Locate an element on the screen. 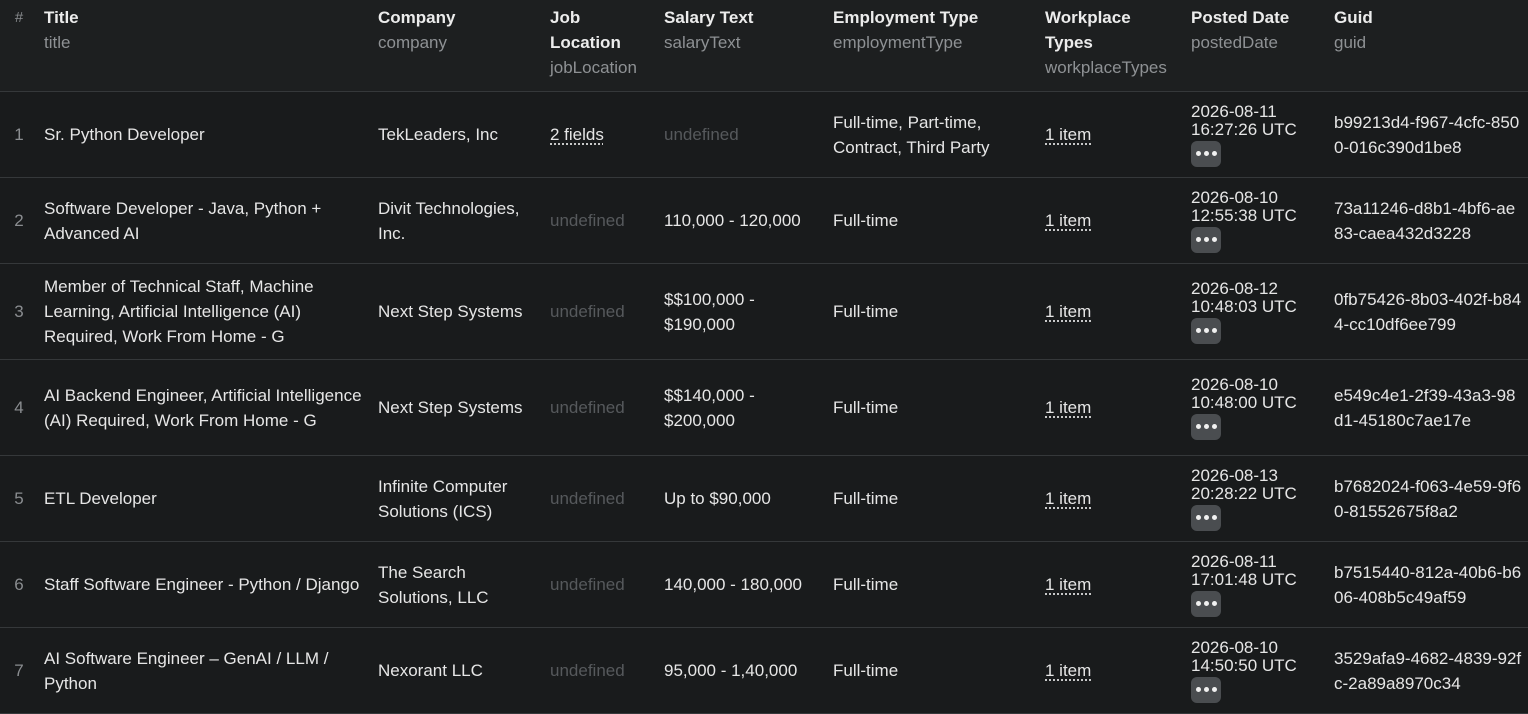  cell-posted-date: 2026-08-11 16:27:26 UTC is located at coordinates (1256, 134).